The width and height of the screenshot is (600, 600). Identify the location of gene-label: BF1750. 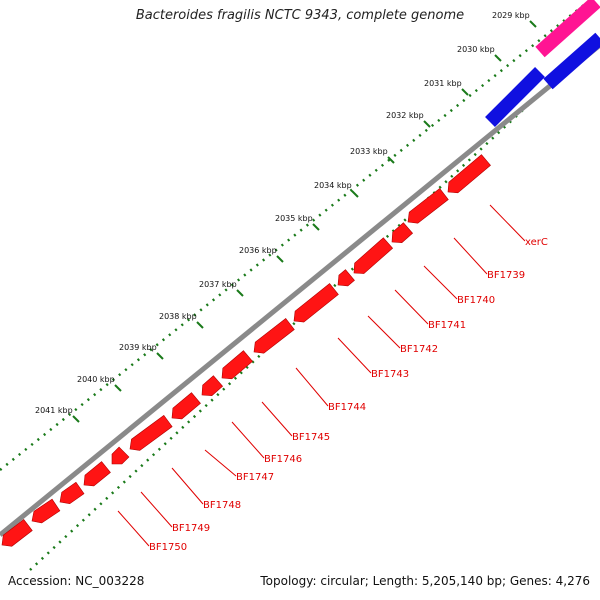
(168, 547).